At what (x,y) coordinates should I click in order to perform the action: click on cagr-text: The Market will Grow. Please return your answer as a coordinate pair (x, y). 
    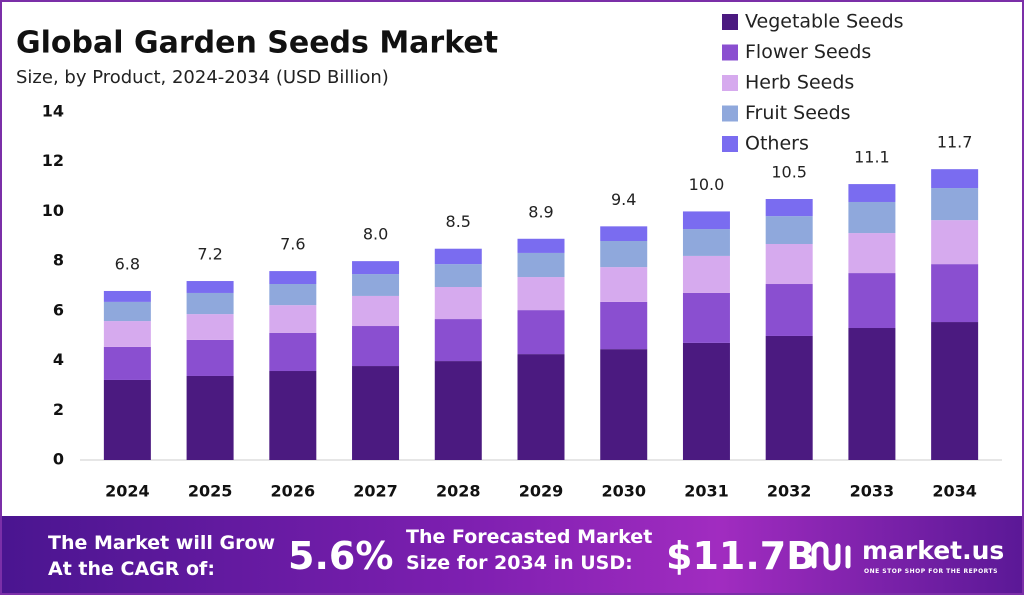
    Looking at the image, I should click on (162, 543).